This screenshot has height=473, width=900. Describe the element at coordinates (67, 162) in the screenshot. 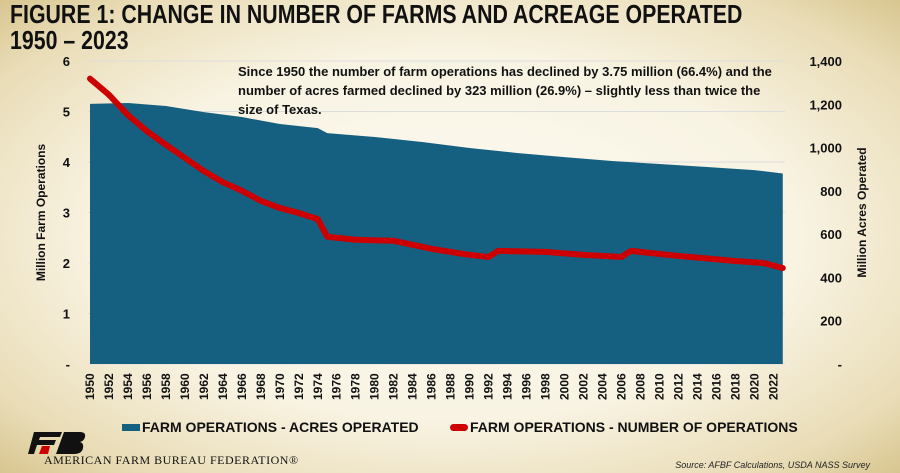

I see `y-tick-left: 4` at that location.